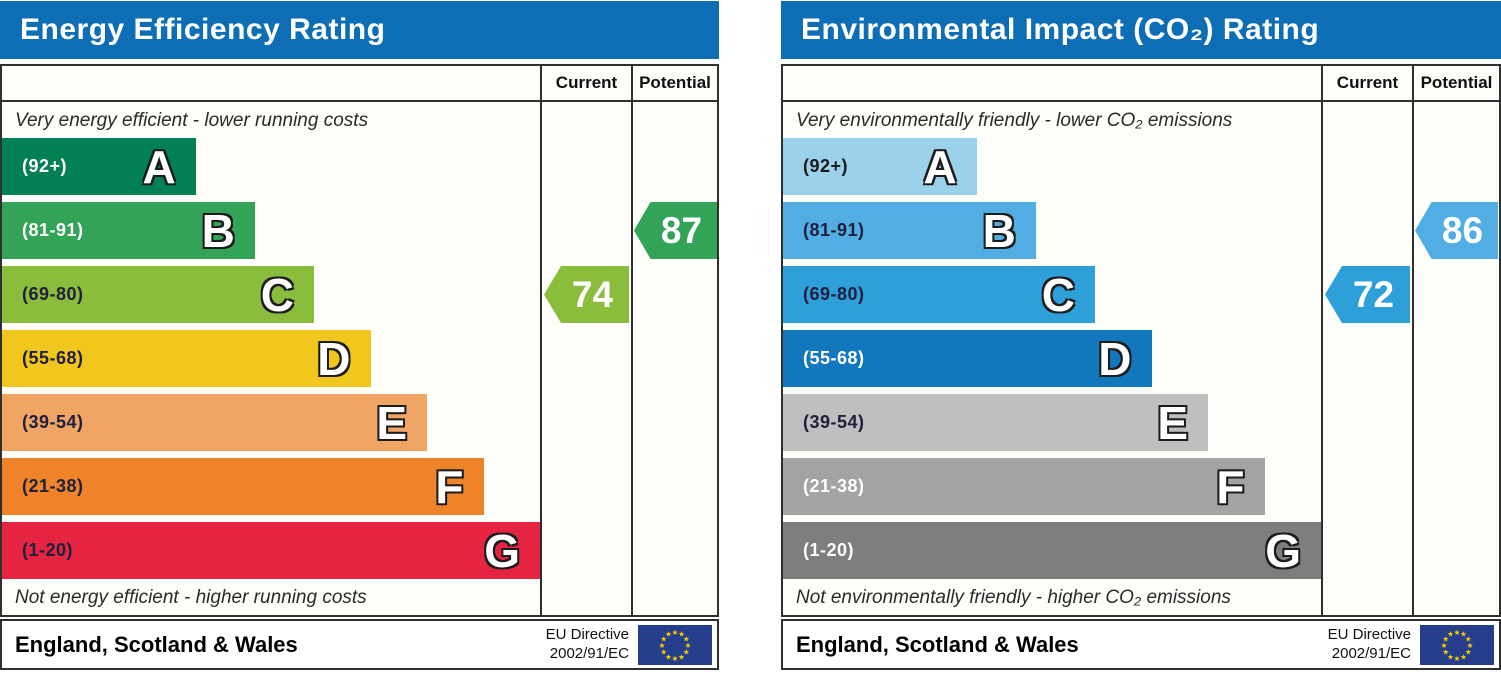 This screenshot has height=675, width=1501. I want to click on eu-directive-line1: EU Directive, so click(1369, 634).